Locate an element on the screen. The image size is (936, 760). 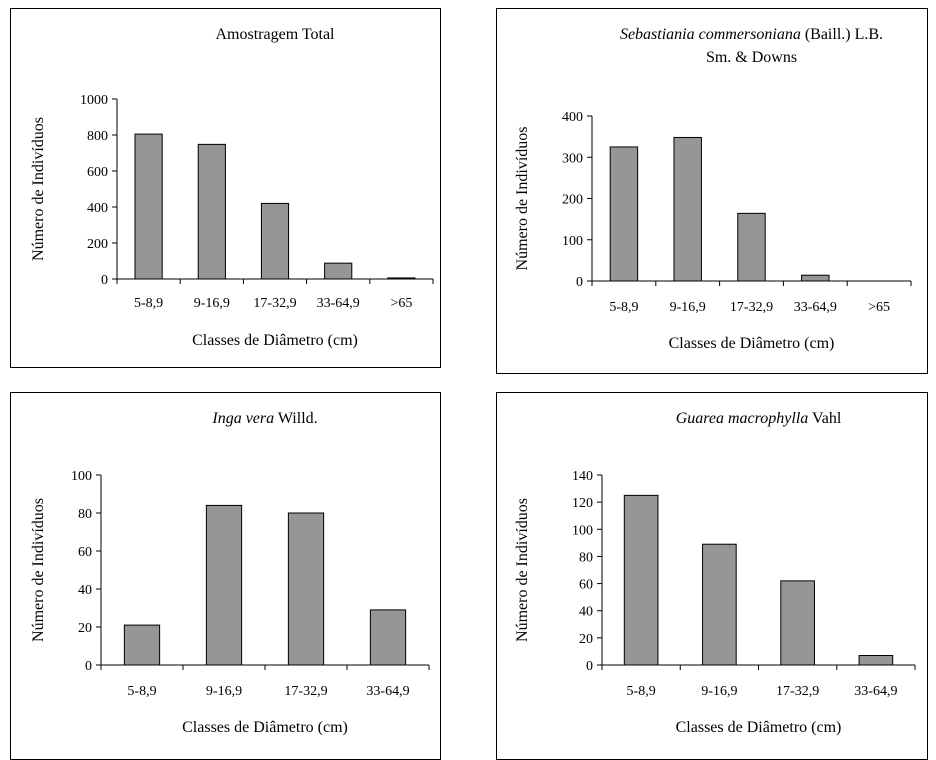
chart-title-segment: Amostragem Total is located at coordinates (275, 34).